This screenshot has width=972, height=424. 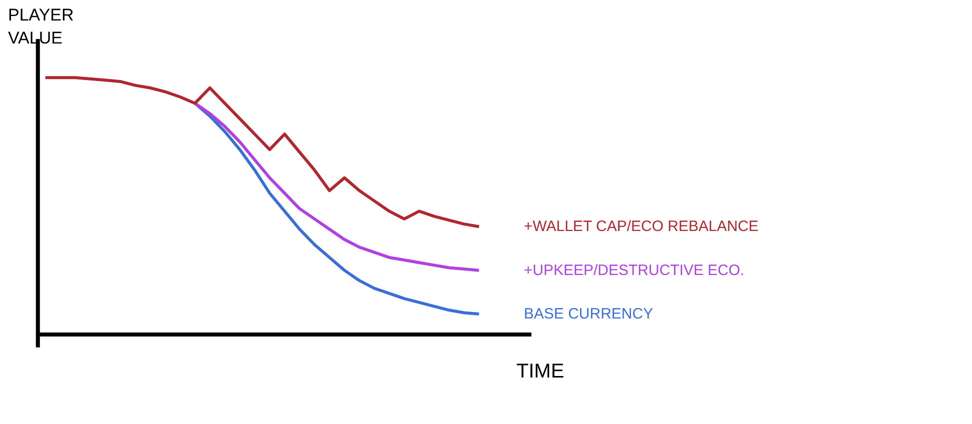 I want to click on x-axis-title: TIME, so click(x=540, y=371).